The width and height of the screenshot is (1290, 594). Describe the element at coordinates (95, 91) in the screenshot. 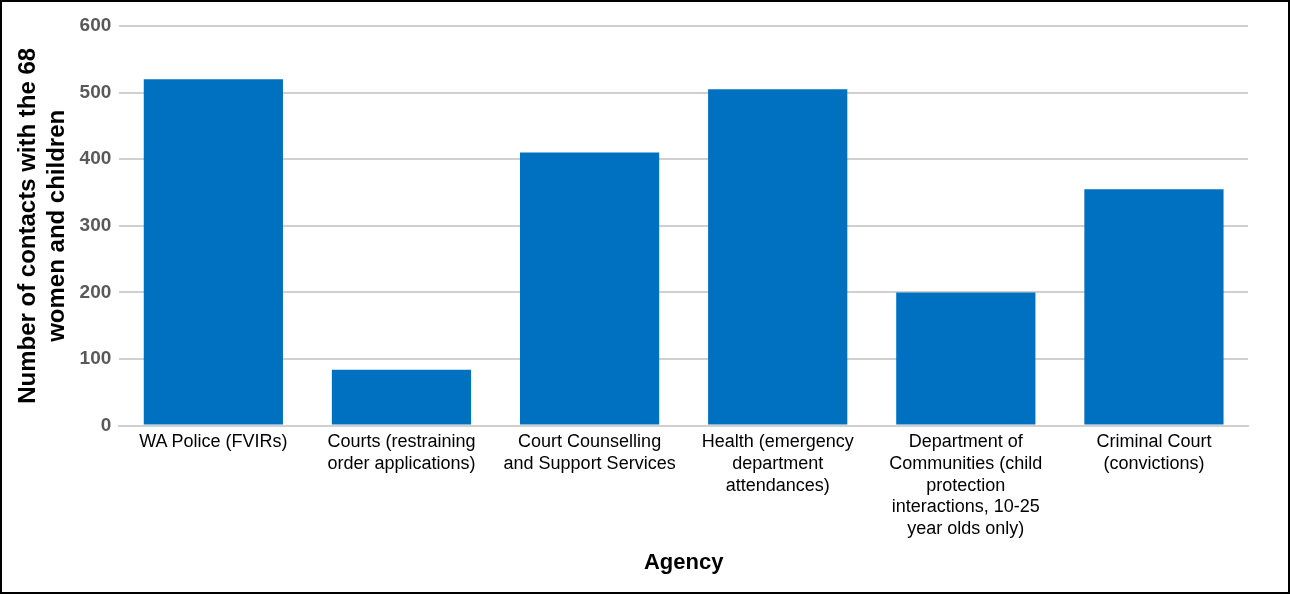

I see `y-tick-label: 500` at that location.